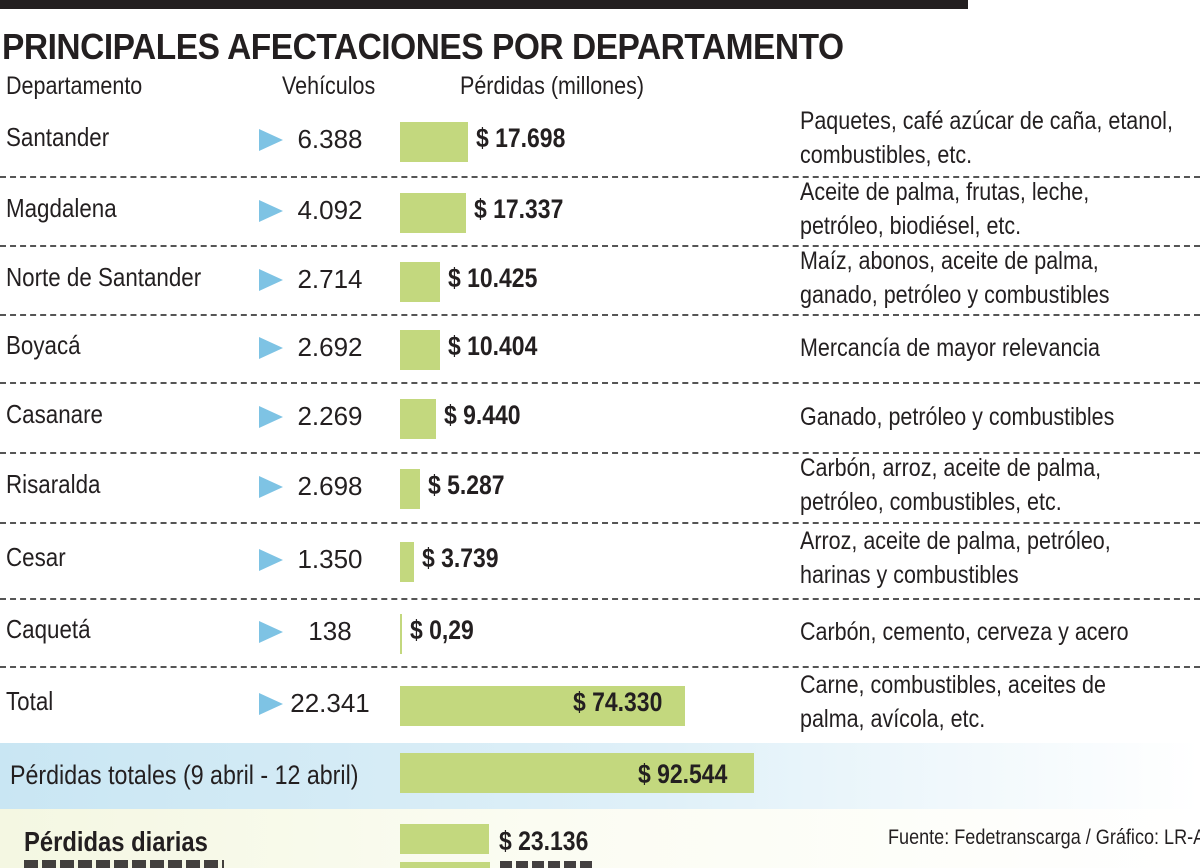 The image size is (1200, 868). Describe the element at coordinates (330, 278) in the screenshot. I see `vehicle-count: 2.714` at that location.